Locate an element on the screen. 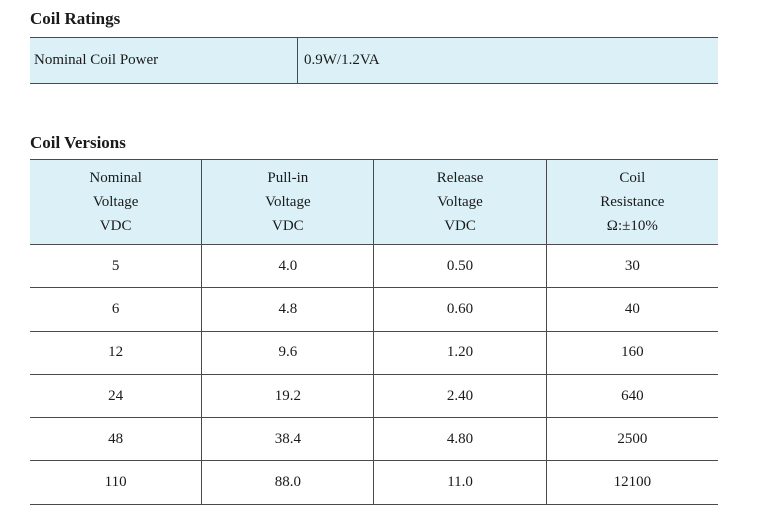 The height and width of the screenshot is (528, 762). cell-release-voltage: 4.80 is located at coordinates (460, 439).